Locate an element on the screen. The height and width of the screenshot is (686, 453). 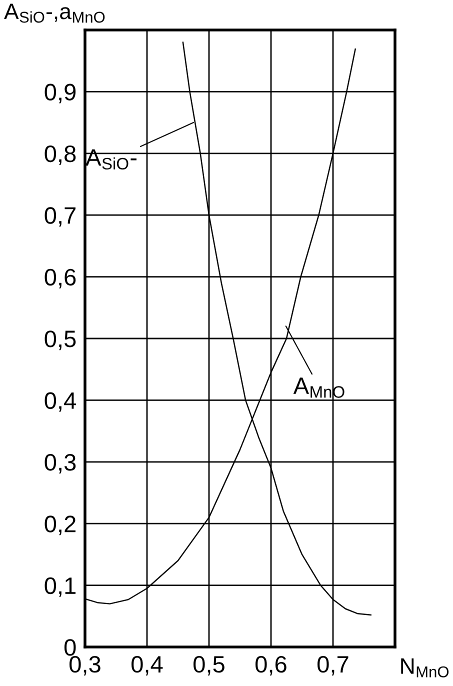
x-tick-label: 0,7 is located at coordinates (333, 666).